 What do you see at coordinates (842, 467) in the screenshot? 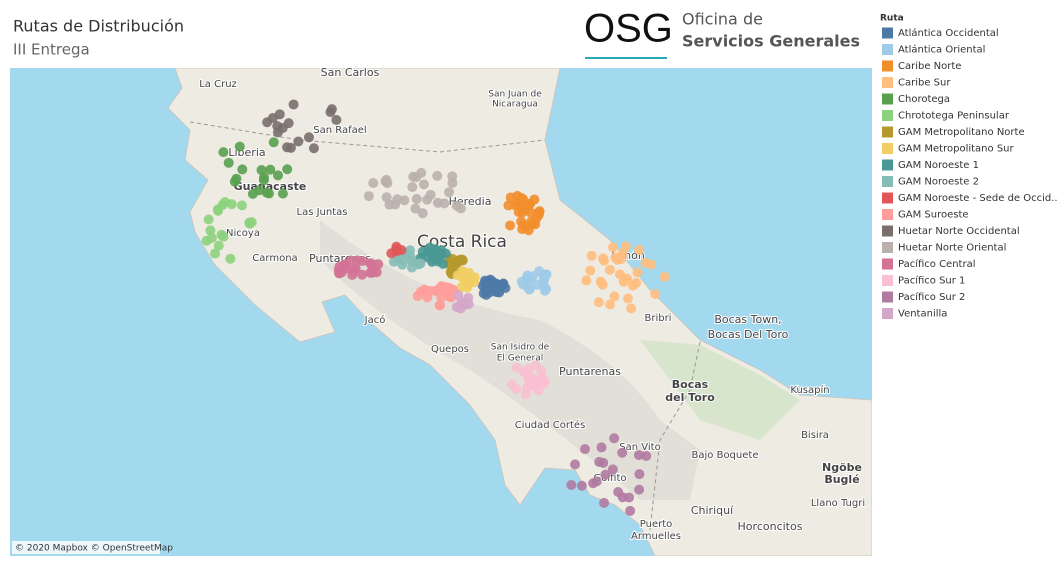
I see `place-label: Ngöbe` at bounding box center [842, 467].